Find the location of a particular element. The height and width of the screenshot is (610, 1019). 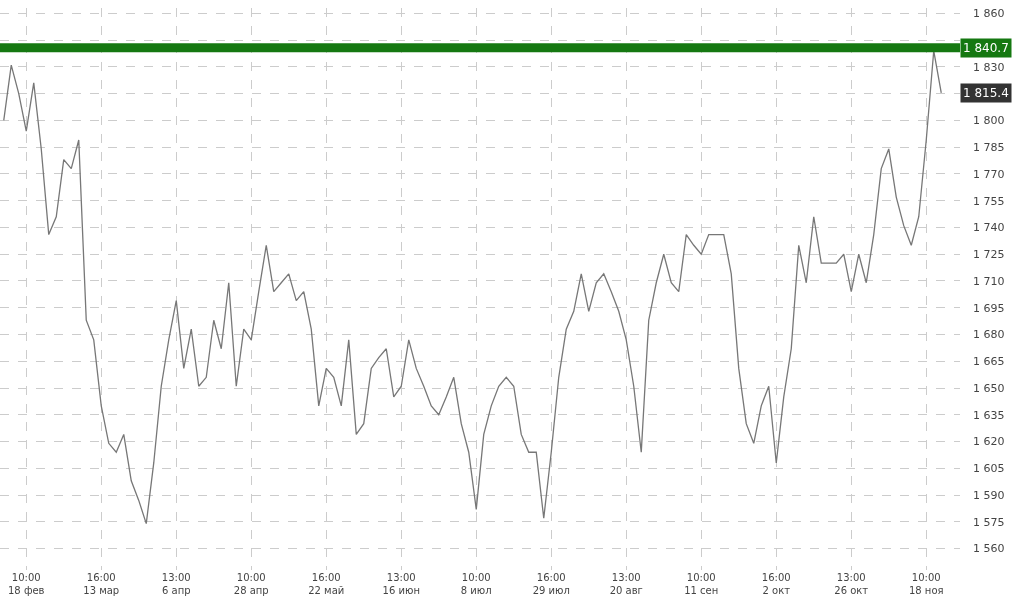

y-tick-label: 1 590 is located at coordinates (989, 495).